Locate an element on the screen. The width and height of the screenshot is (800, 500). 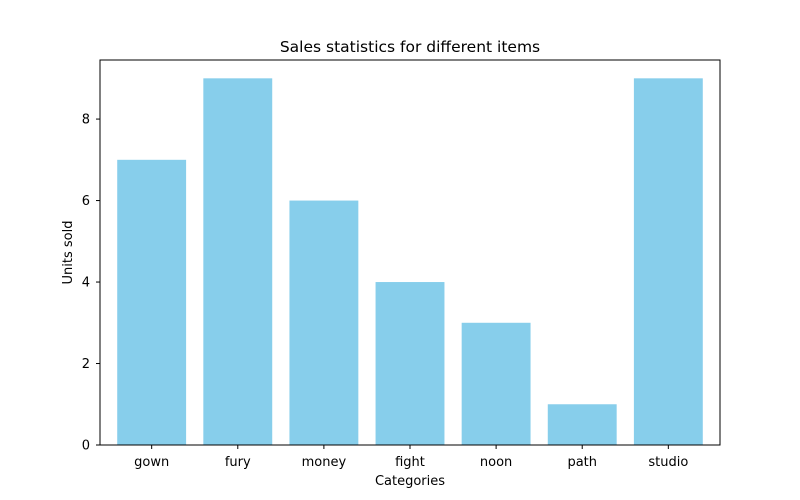
y-axis-label: Units sold is located at coordinates (68, 253).